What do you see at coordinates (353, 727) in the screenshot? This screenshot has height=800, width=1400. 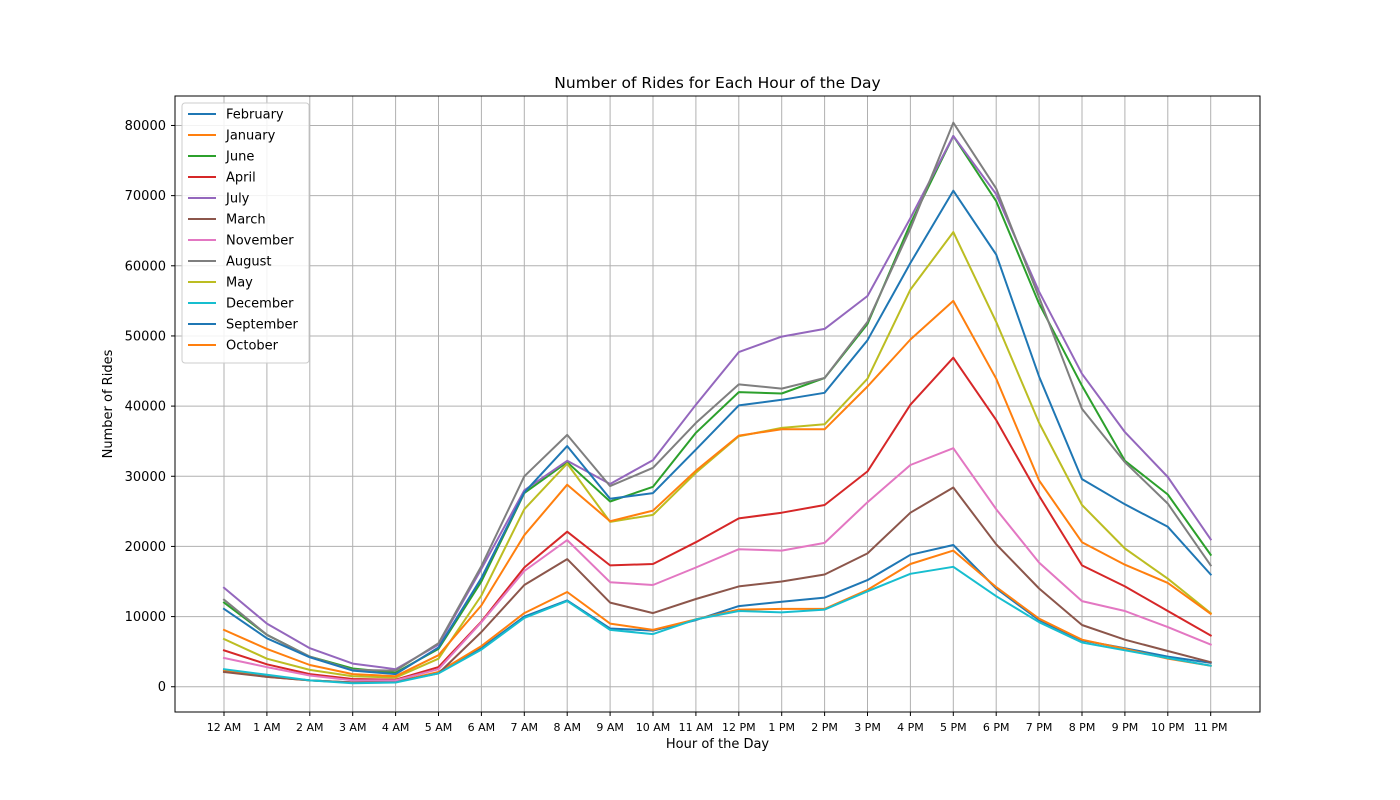 I see `x-tick-label: 3 AM` at bounding box center [353, 727].